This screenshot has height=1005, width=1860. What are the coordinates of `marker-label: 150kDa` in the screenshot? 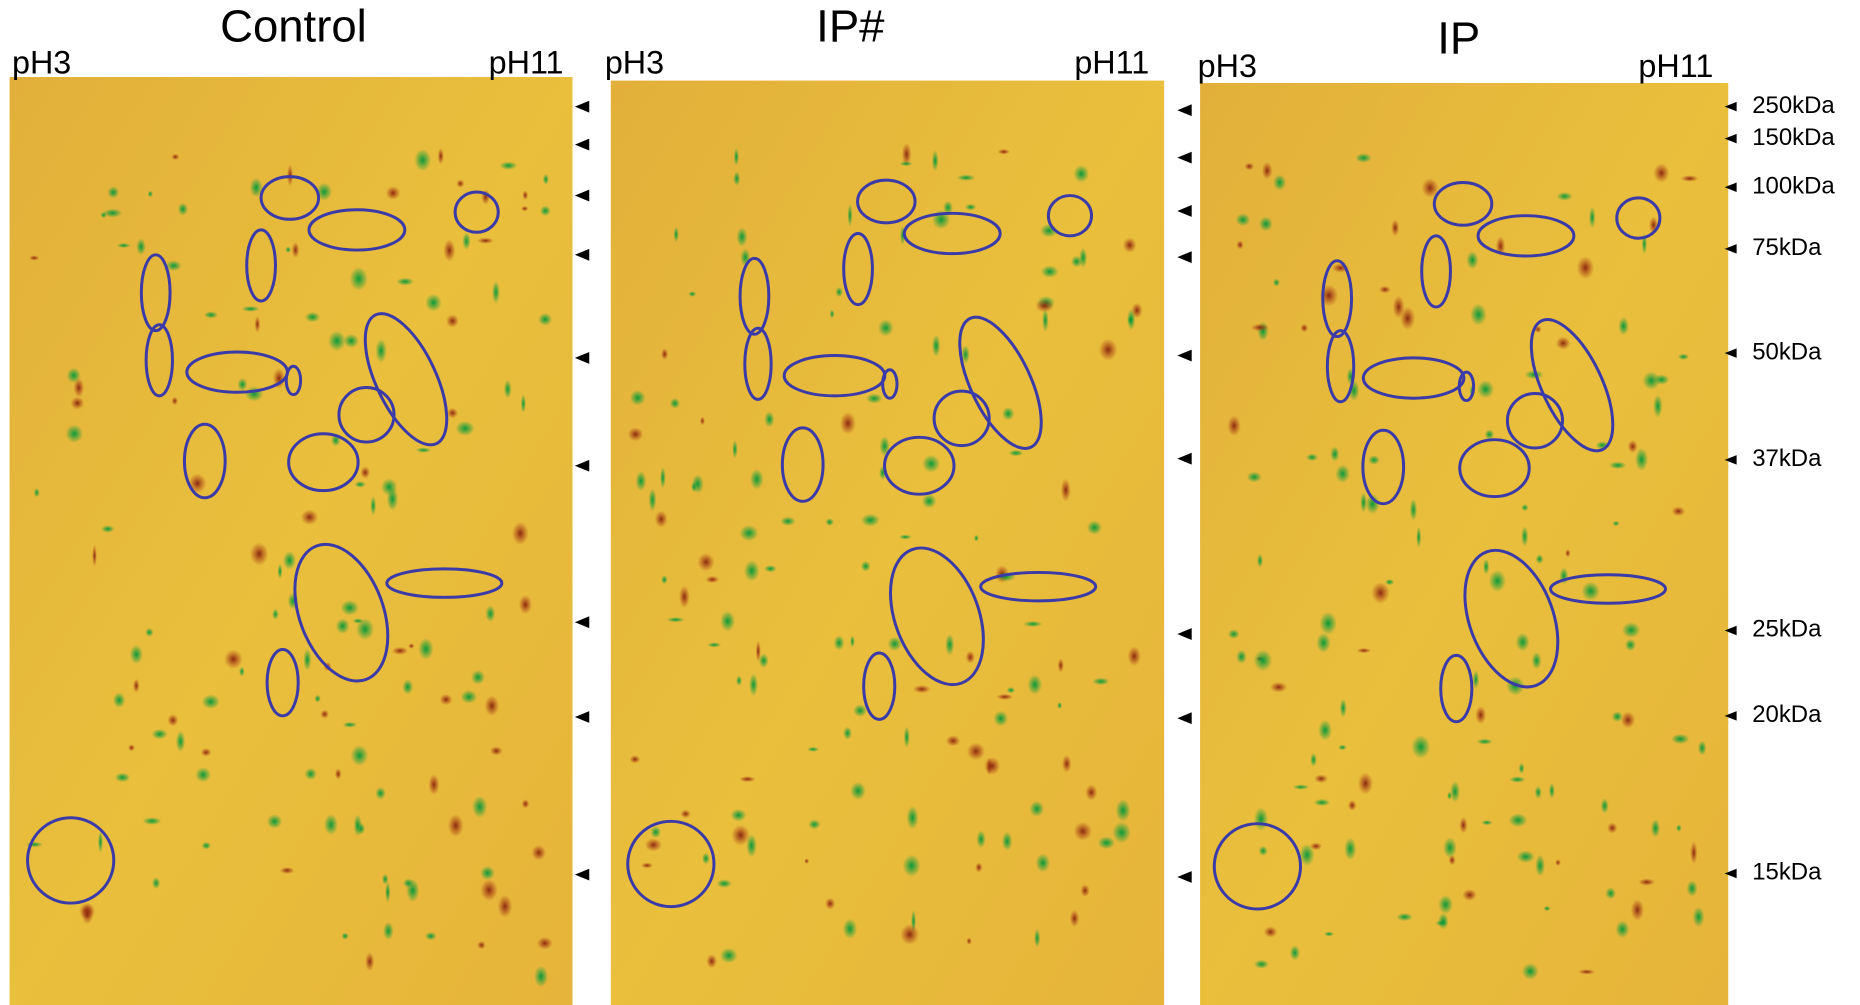 It's located at (1793, 137).